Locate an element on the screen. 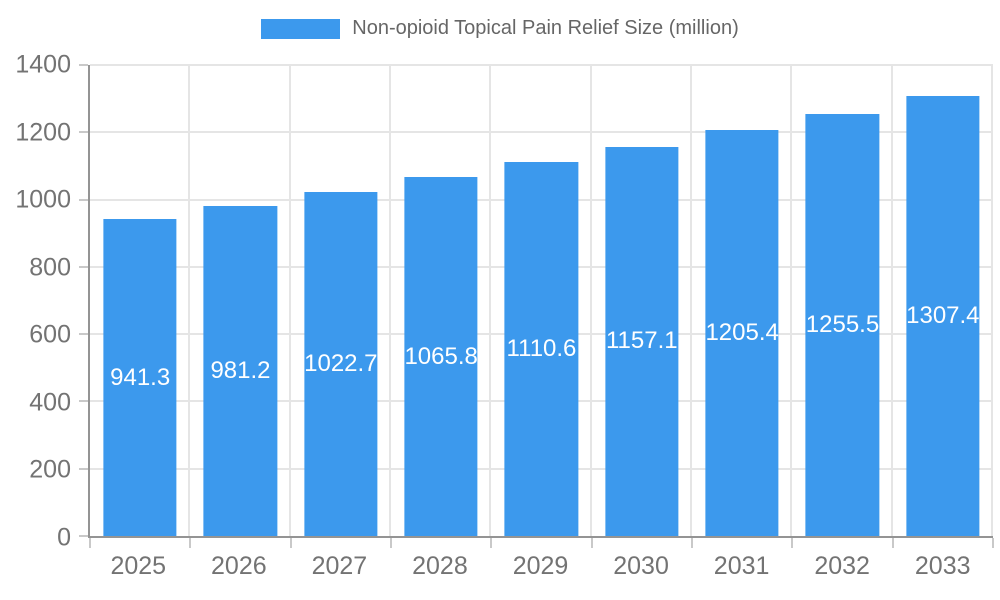 This screenshot has width=1000, height=600. bar-value-label: 1255.5 is located at coordinates (842, 324).